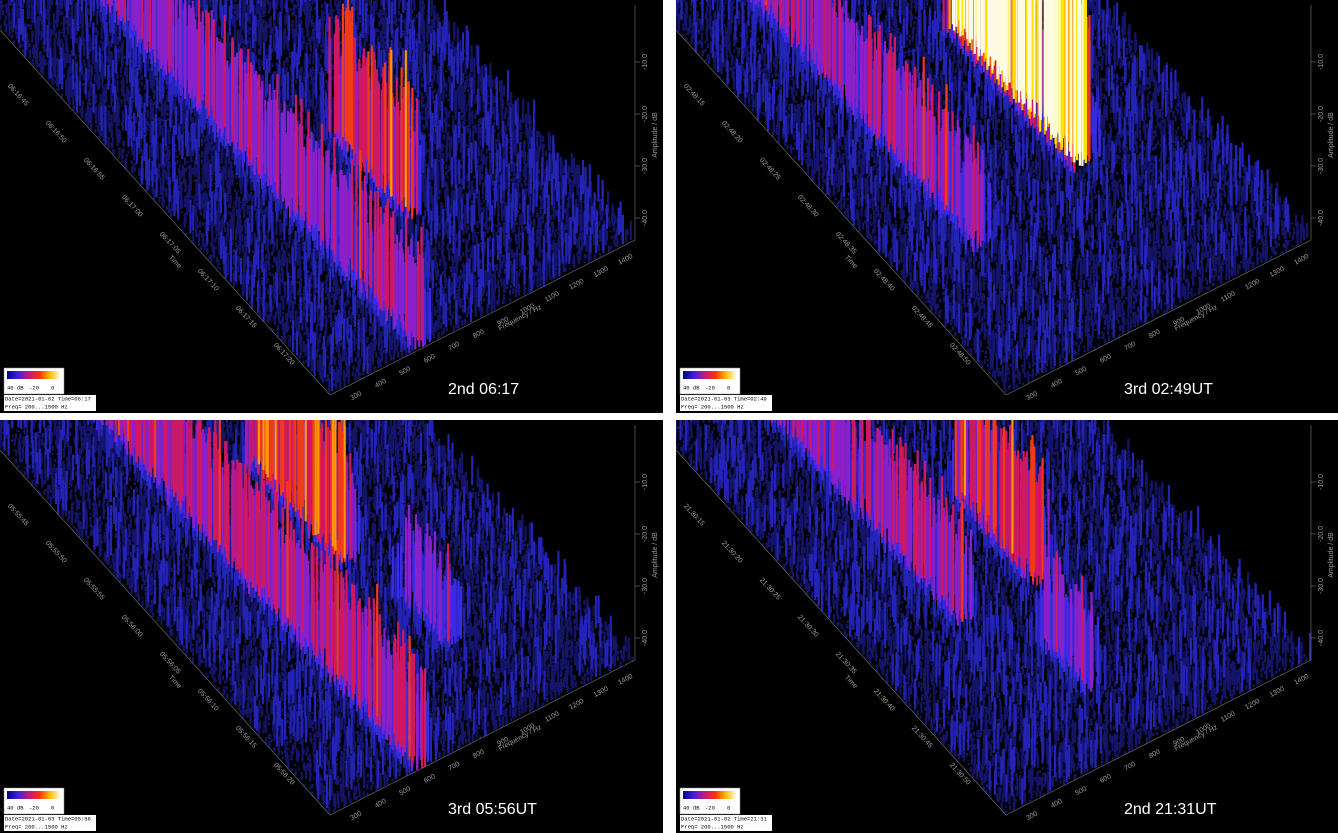 This screenshot has height=833, width=1338. What do you see at coordinates (1170, 809) in the screenshot?
I see `caption: 2nd 21:31UT` at bounding box center [1170, 809].